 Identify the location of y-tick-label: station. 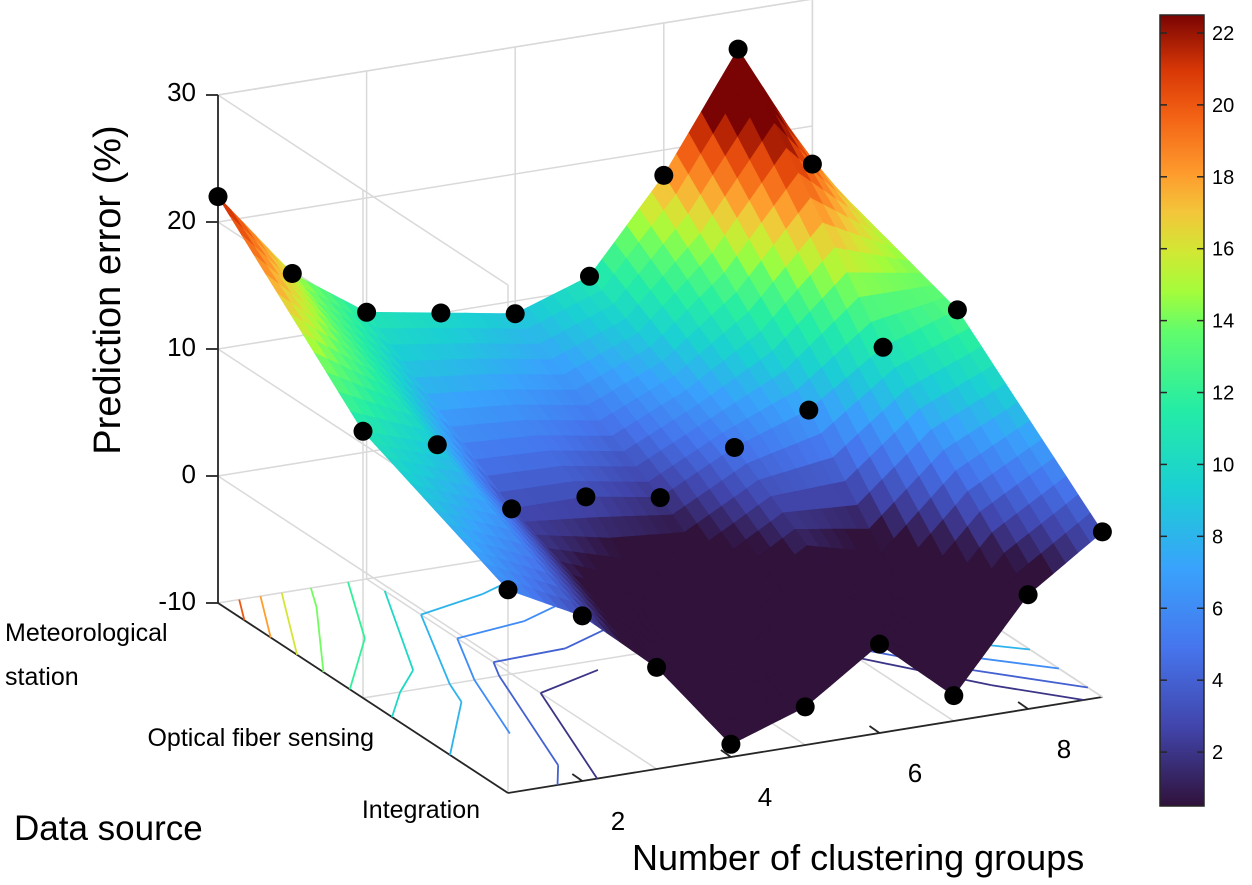
(42, 677).